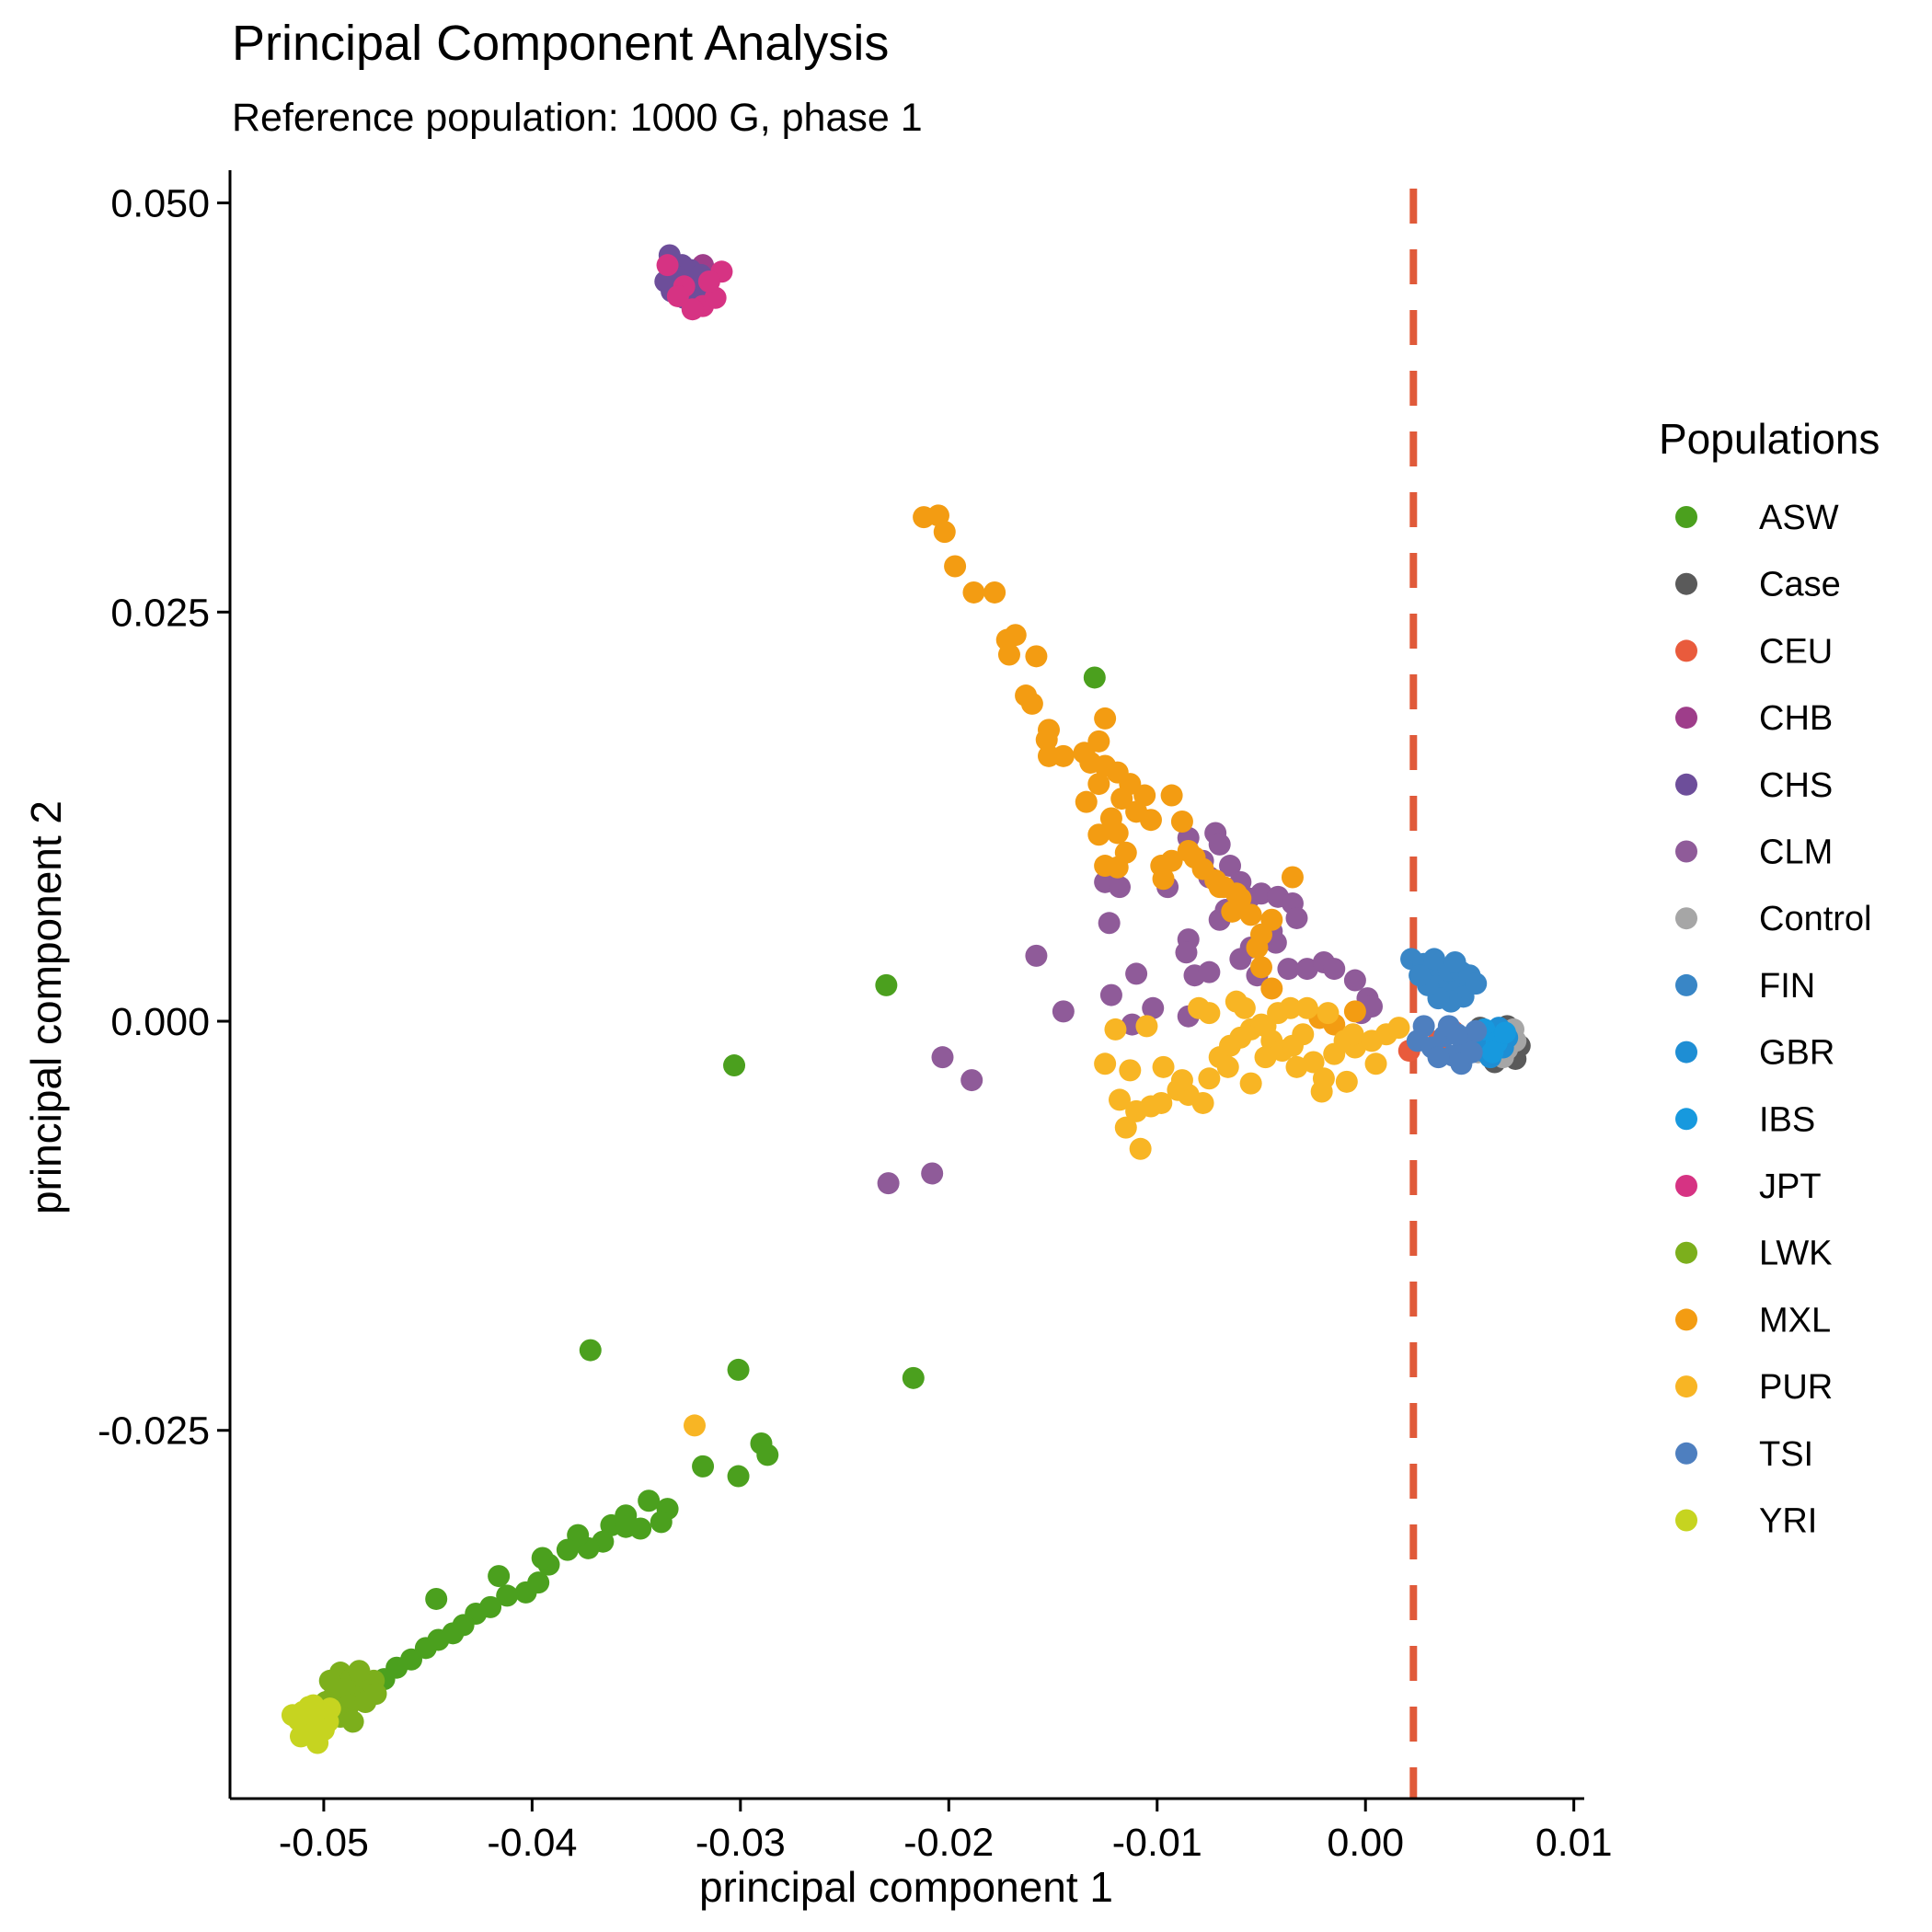 This screenshot has height=1932, width=1932. I want to click on legend-item-case: Case, so click(1758, 585).